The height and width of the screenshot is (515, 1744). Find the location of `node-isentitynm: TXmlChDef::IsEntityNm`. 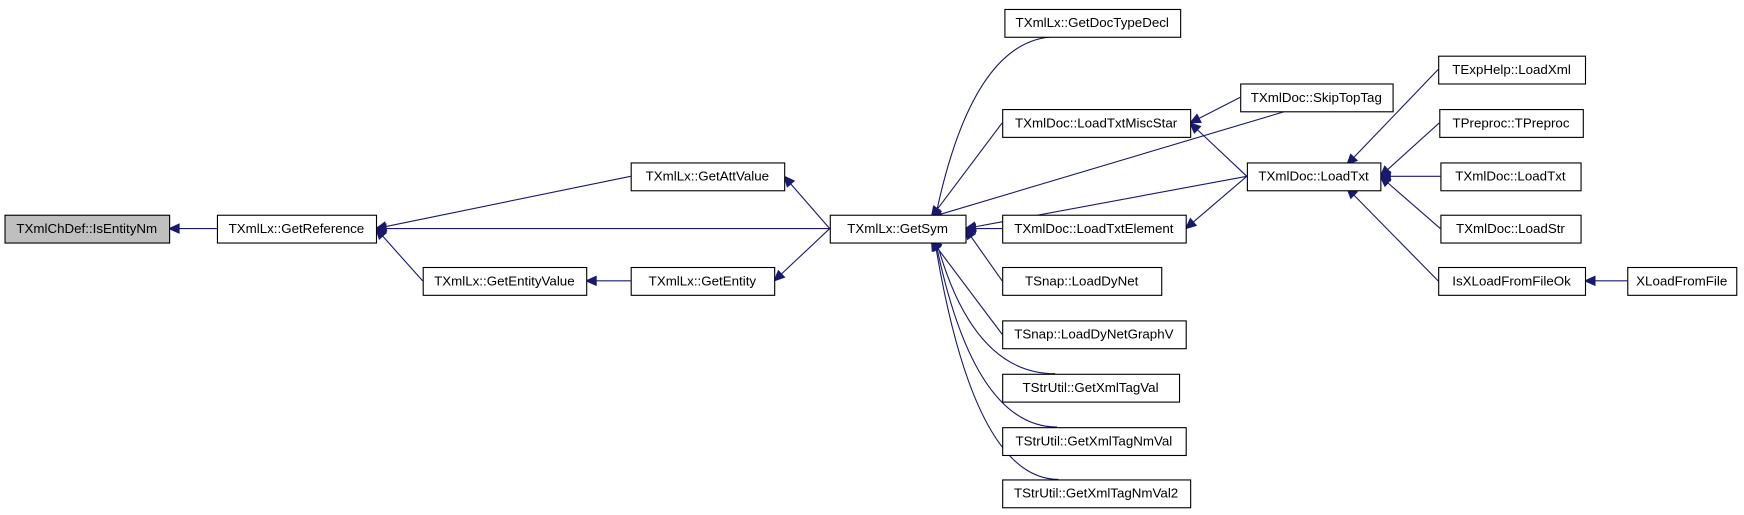

node-isentitynm: TXmlChDef::IsEntityNm is located at coordinates (87, 229).